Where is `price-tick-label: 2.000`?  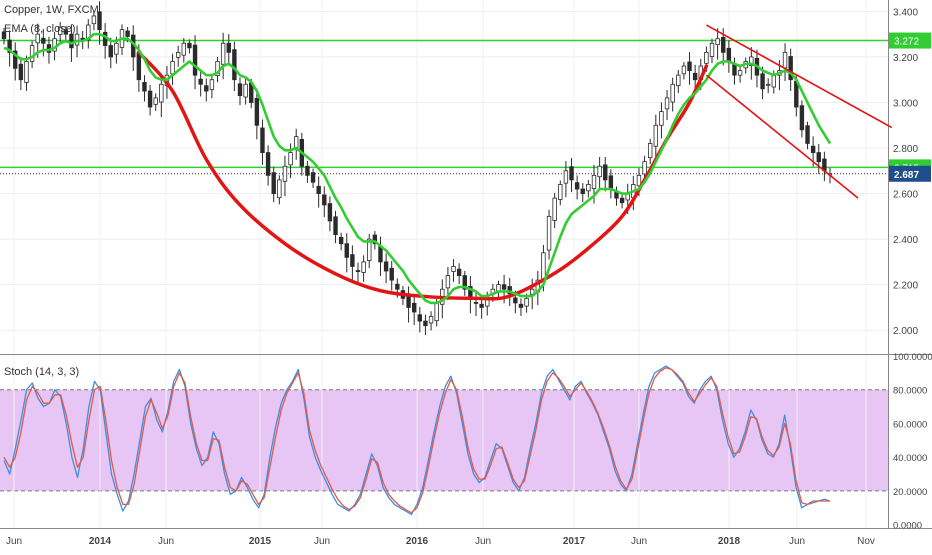
price-tick-label: 2.000 is located at coordinates (905, 331).